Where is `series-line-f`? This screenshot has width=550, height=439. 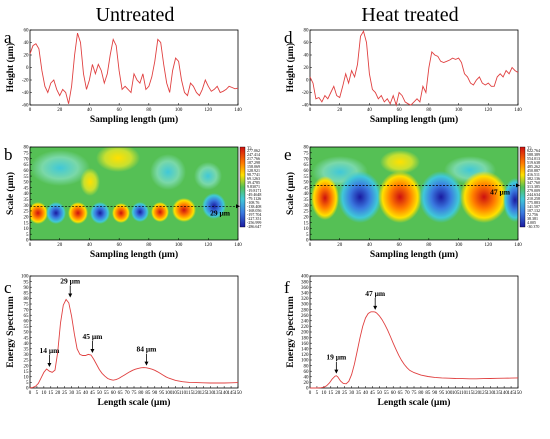
series-line-f is located at coordinates (414, 350).